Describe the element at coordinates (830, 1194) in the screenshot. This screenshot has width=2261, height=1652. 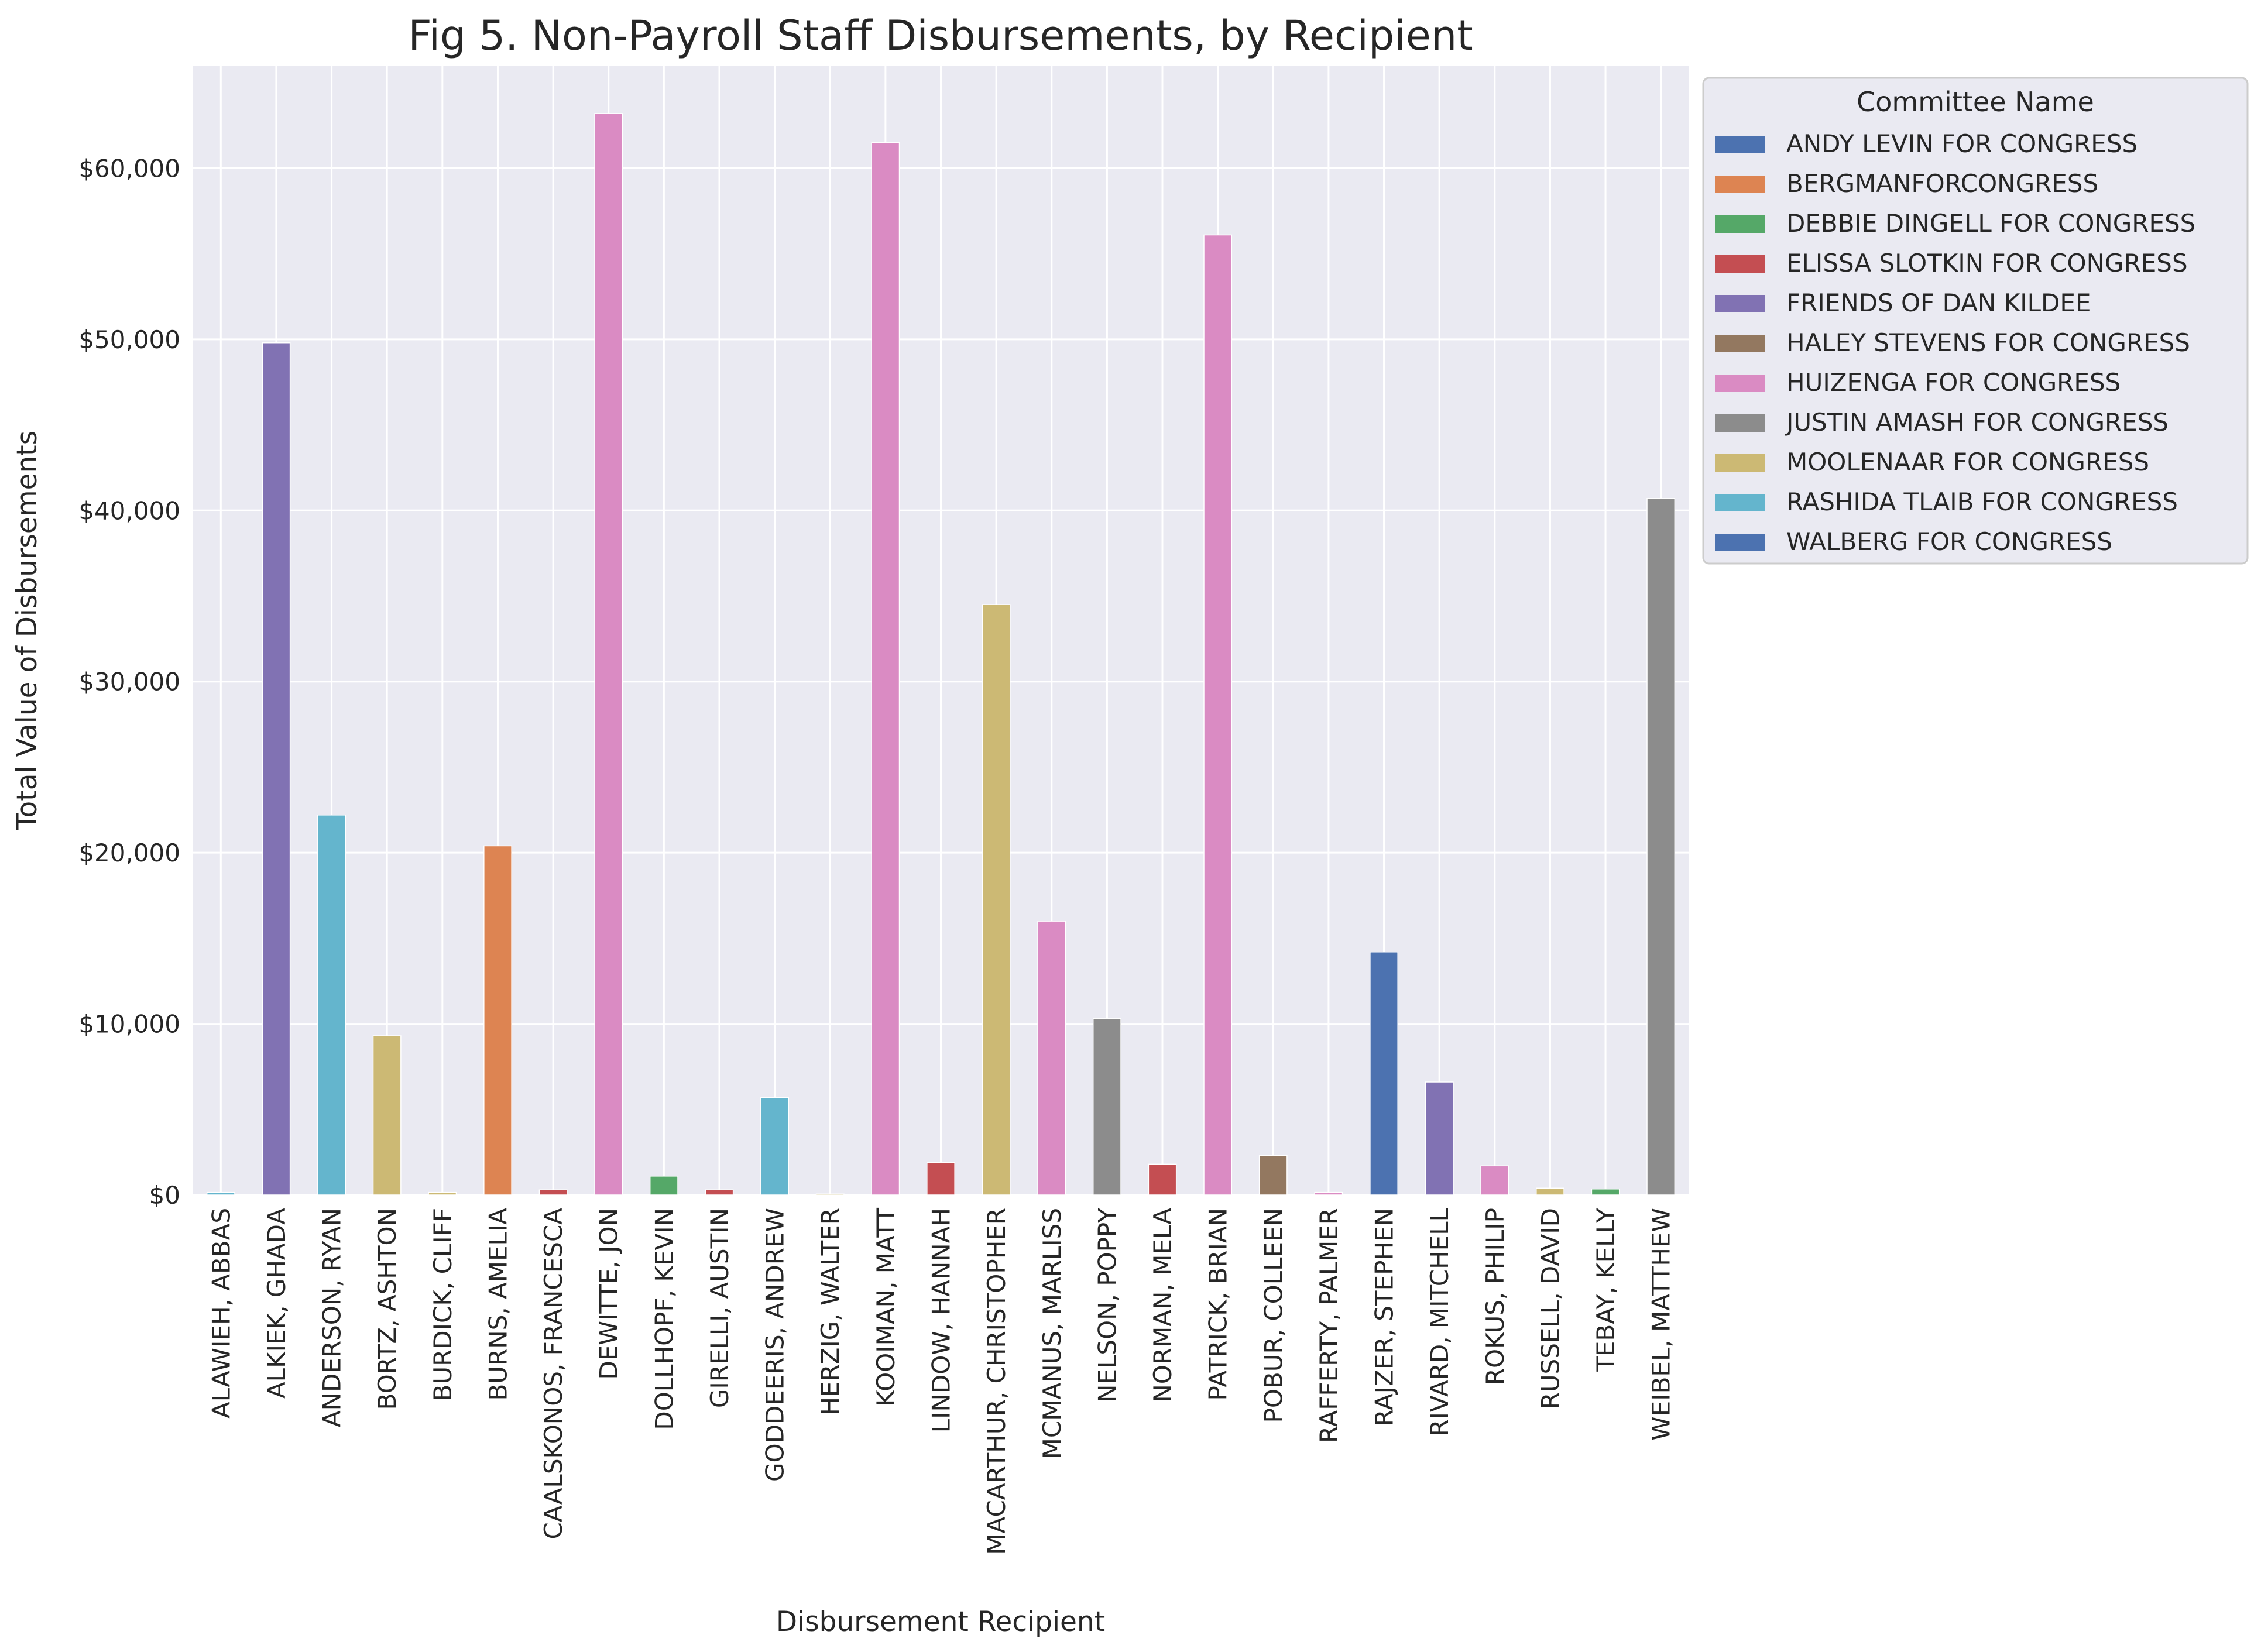
I see `bar-herzig-walter` at that location.